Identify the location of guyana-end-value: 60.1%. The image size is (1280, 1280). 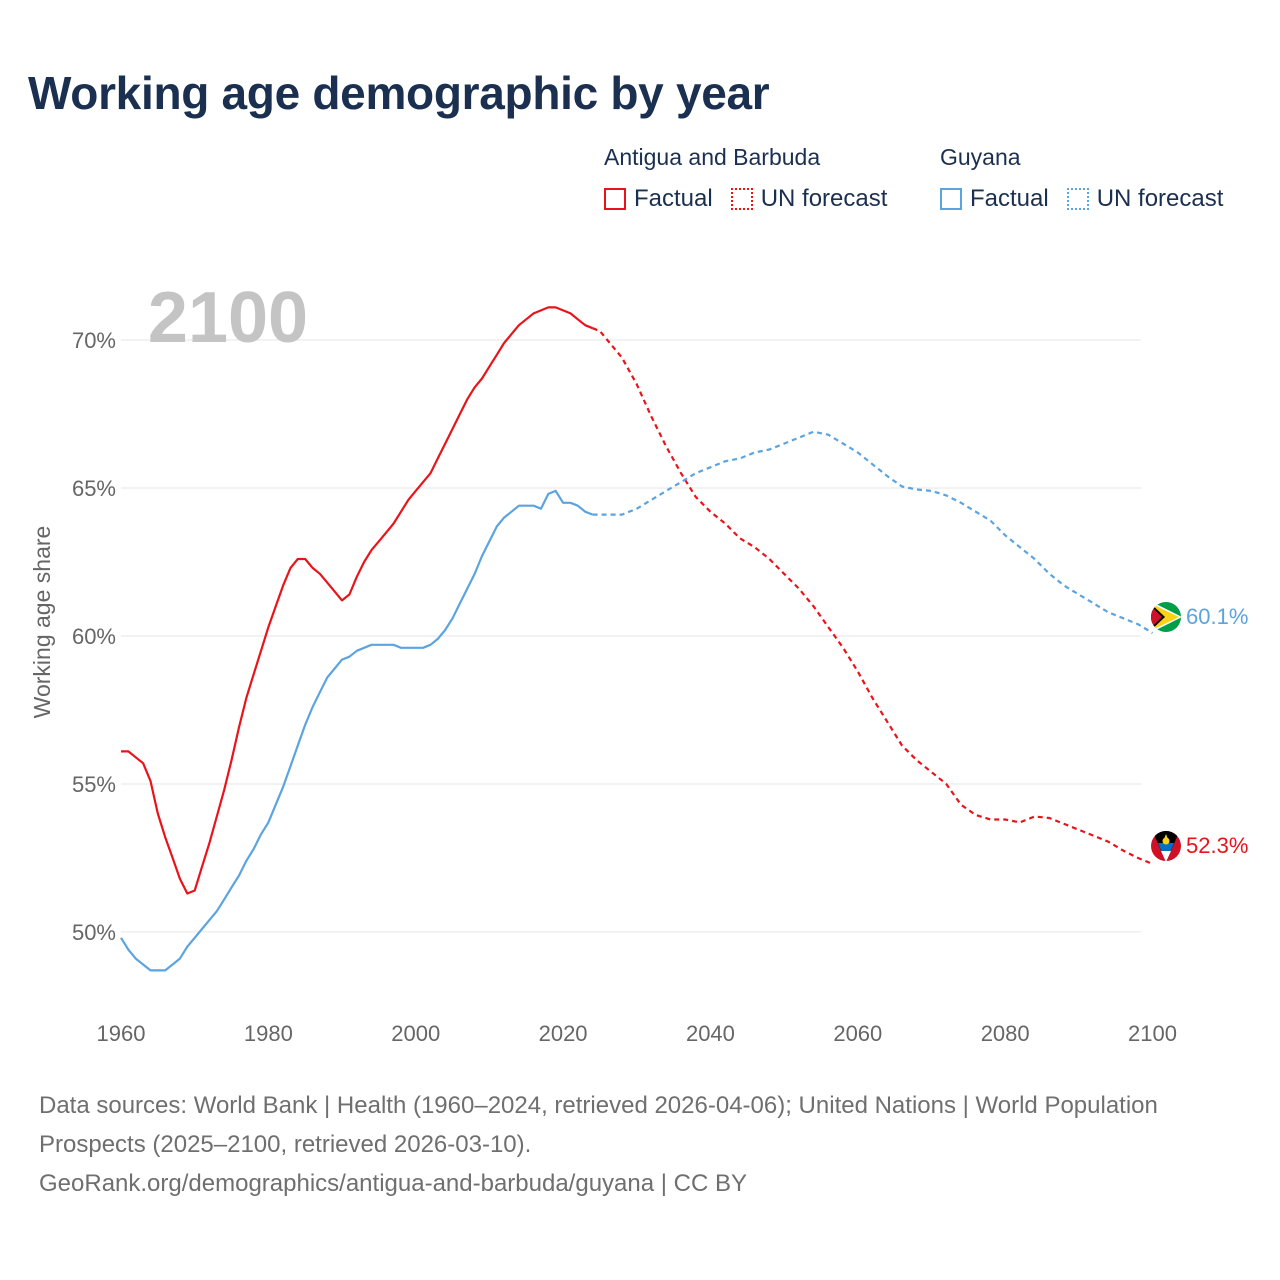
(1217, 616).